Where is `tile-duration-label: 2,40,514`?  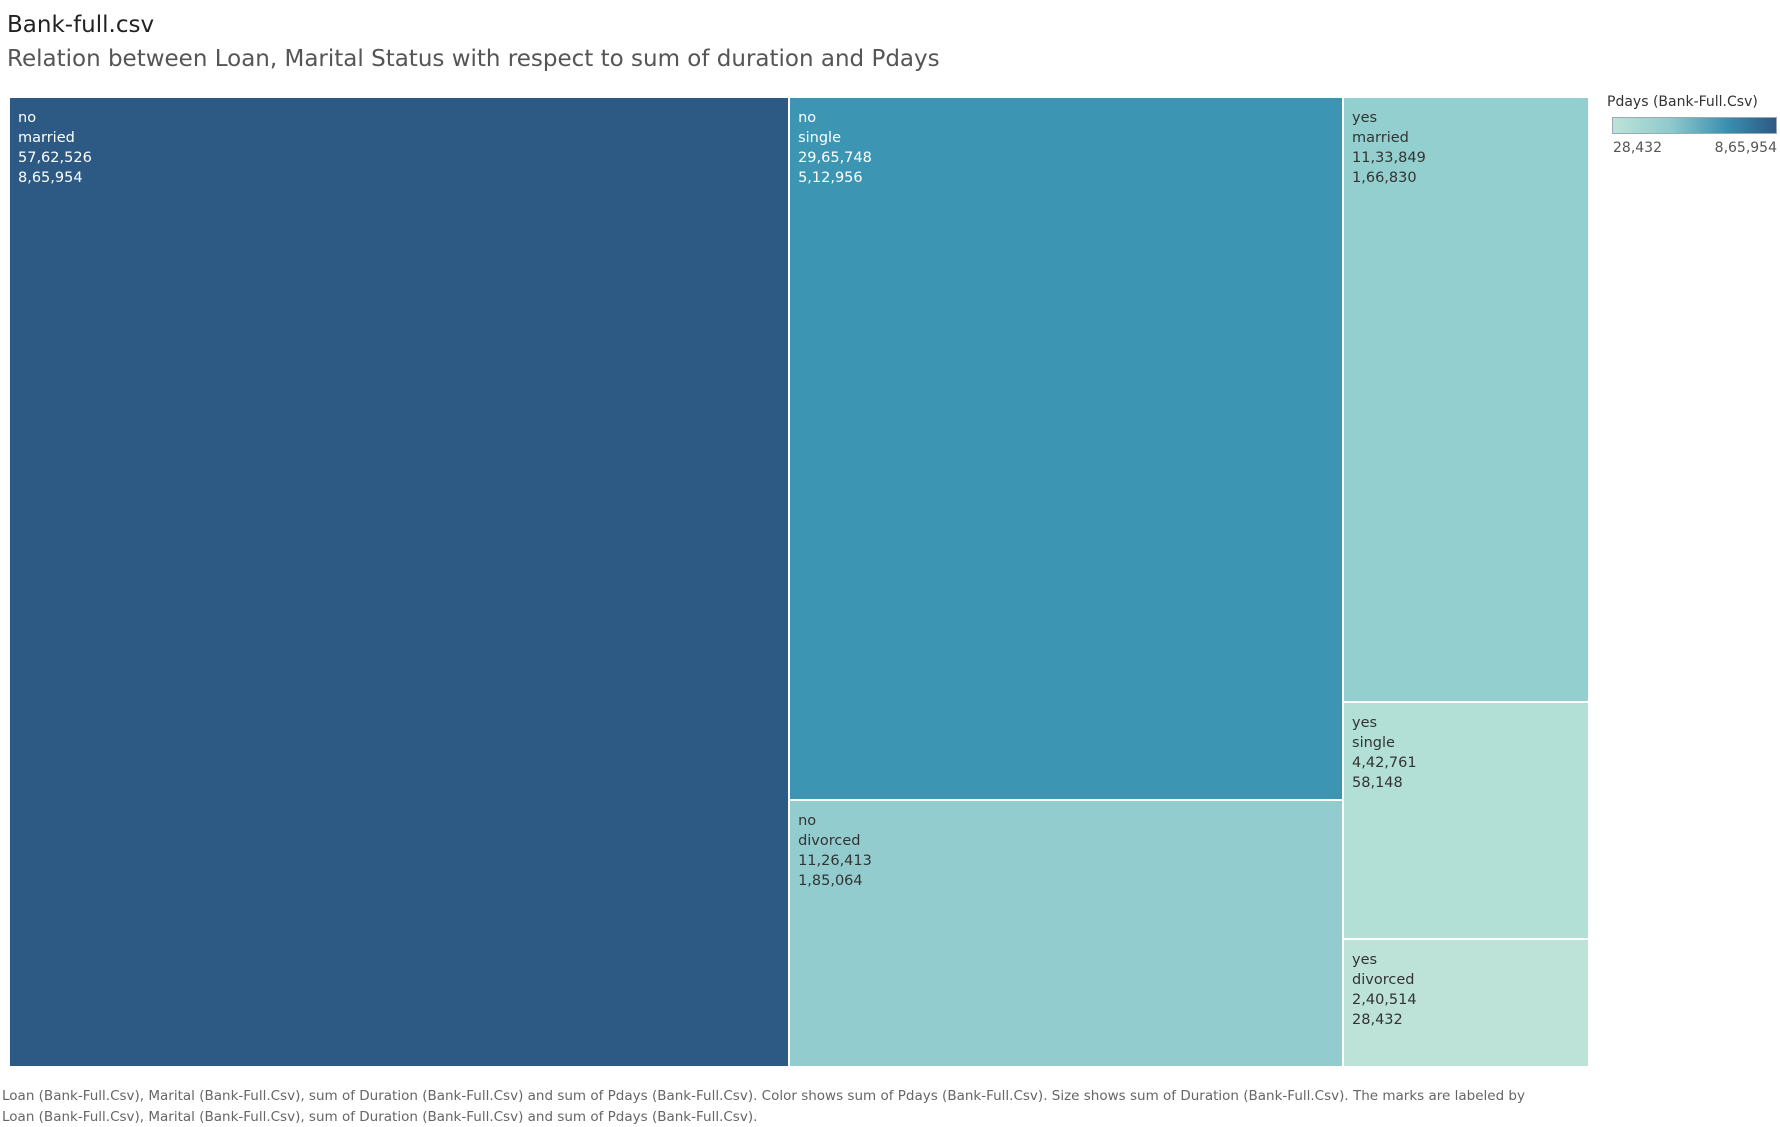 tile-duration-label: 2,40,514 is located at coordinates (1384, 999).